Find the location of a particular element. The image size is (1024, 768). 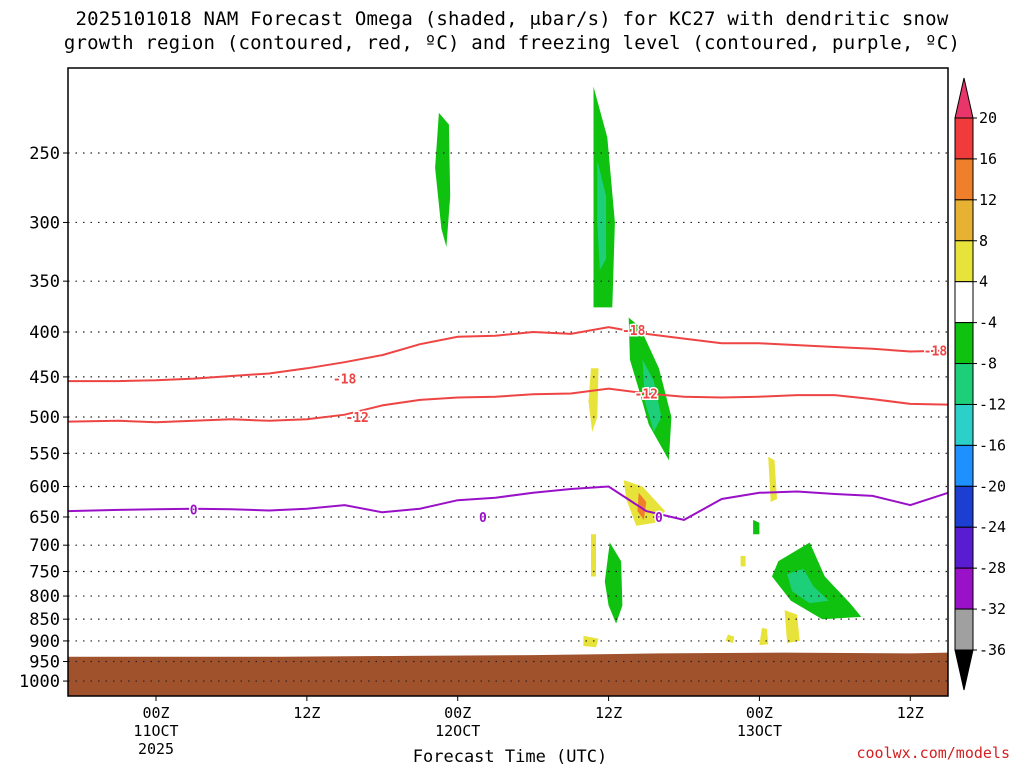

x-tick-sublabel-24: 12OCT is located at coordinates (457, 731).